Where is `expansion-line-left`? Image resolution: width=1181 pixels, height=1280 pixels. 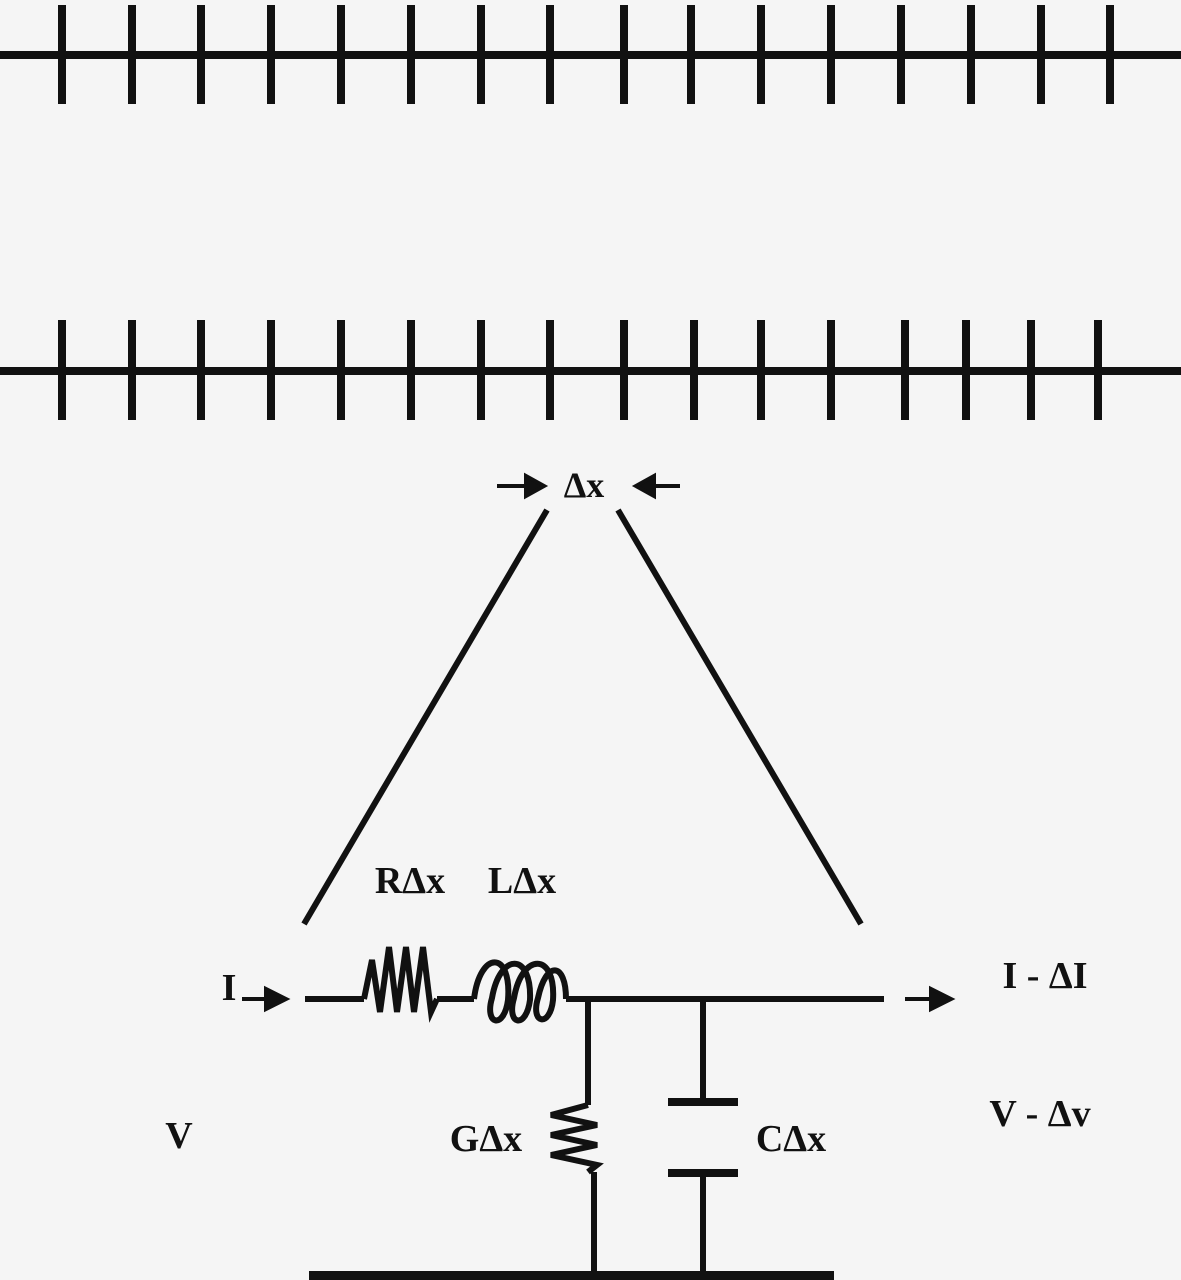 expansion-line-left is located at coordinates (425, 717).